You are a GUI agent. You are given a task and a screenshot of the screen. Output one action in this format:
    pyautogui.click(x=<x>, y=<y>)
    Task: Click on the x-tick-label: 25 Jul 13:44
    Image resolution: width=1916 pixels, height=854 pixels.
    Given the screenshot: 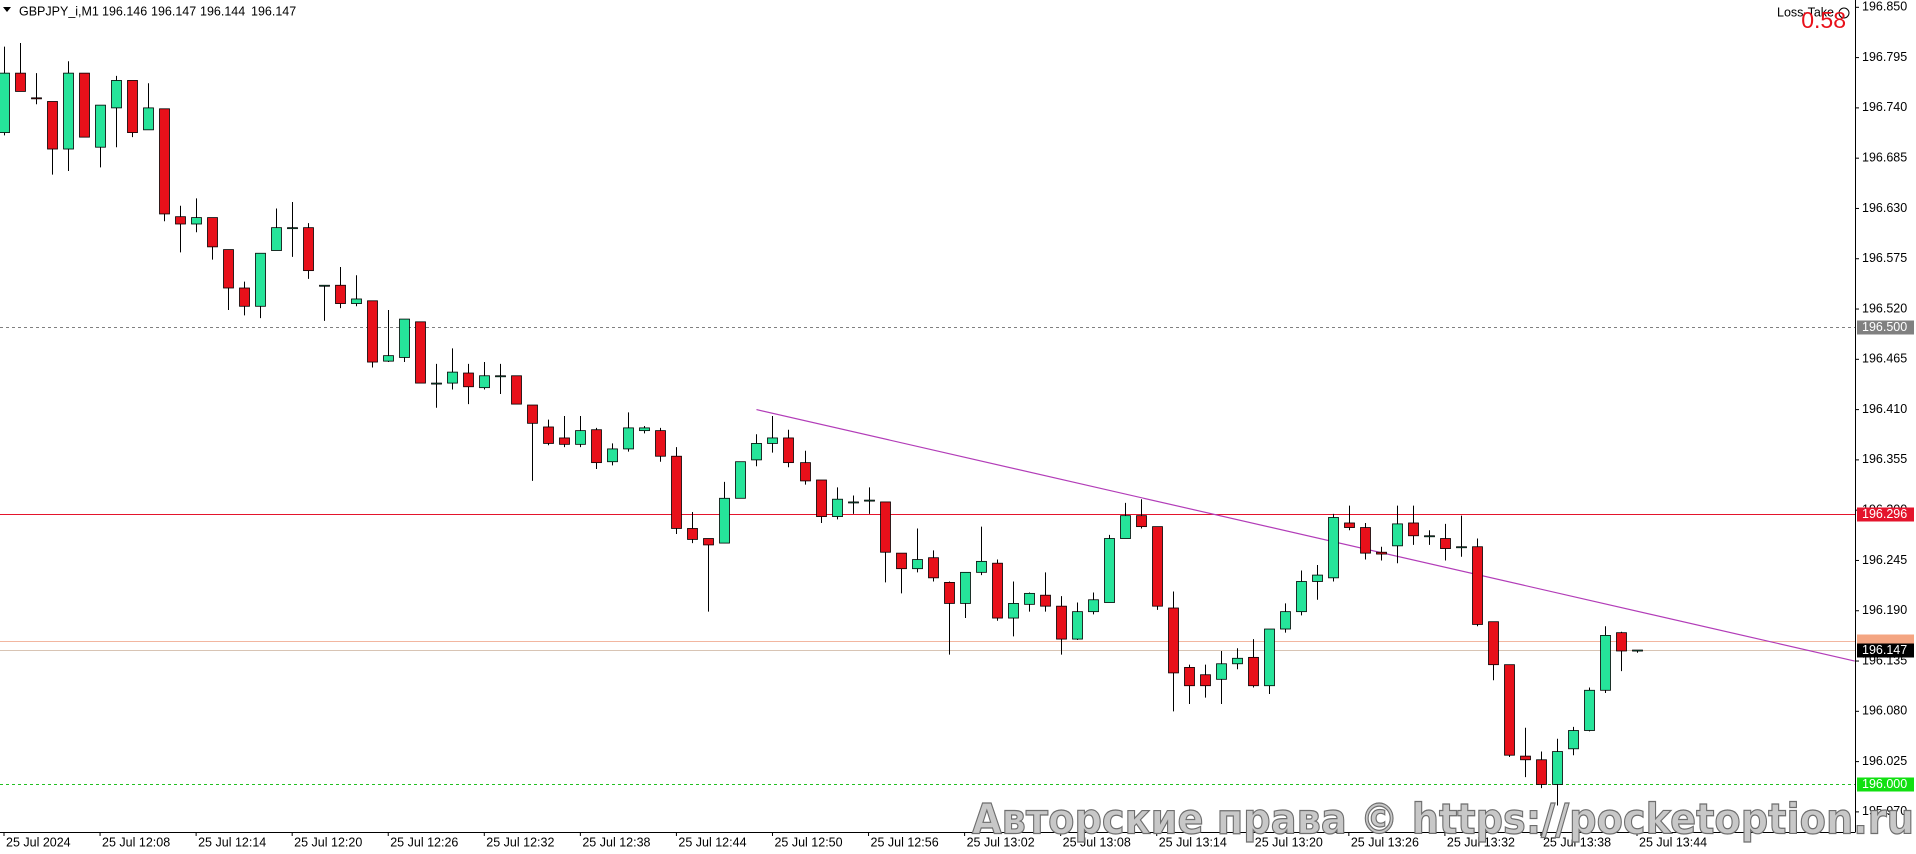 What is the action you would take?
    pyautogui.click(x=1673, y=842)
    